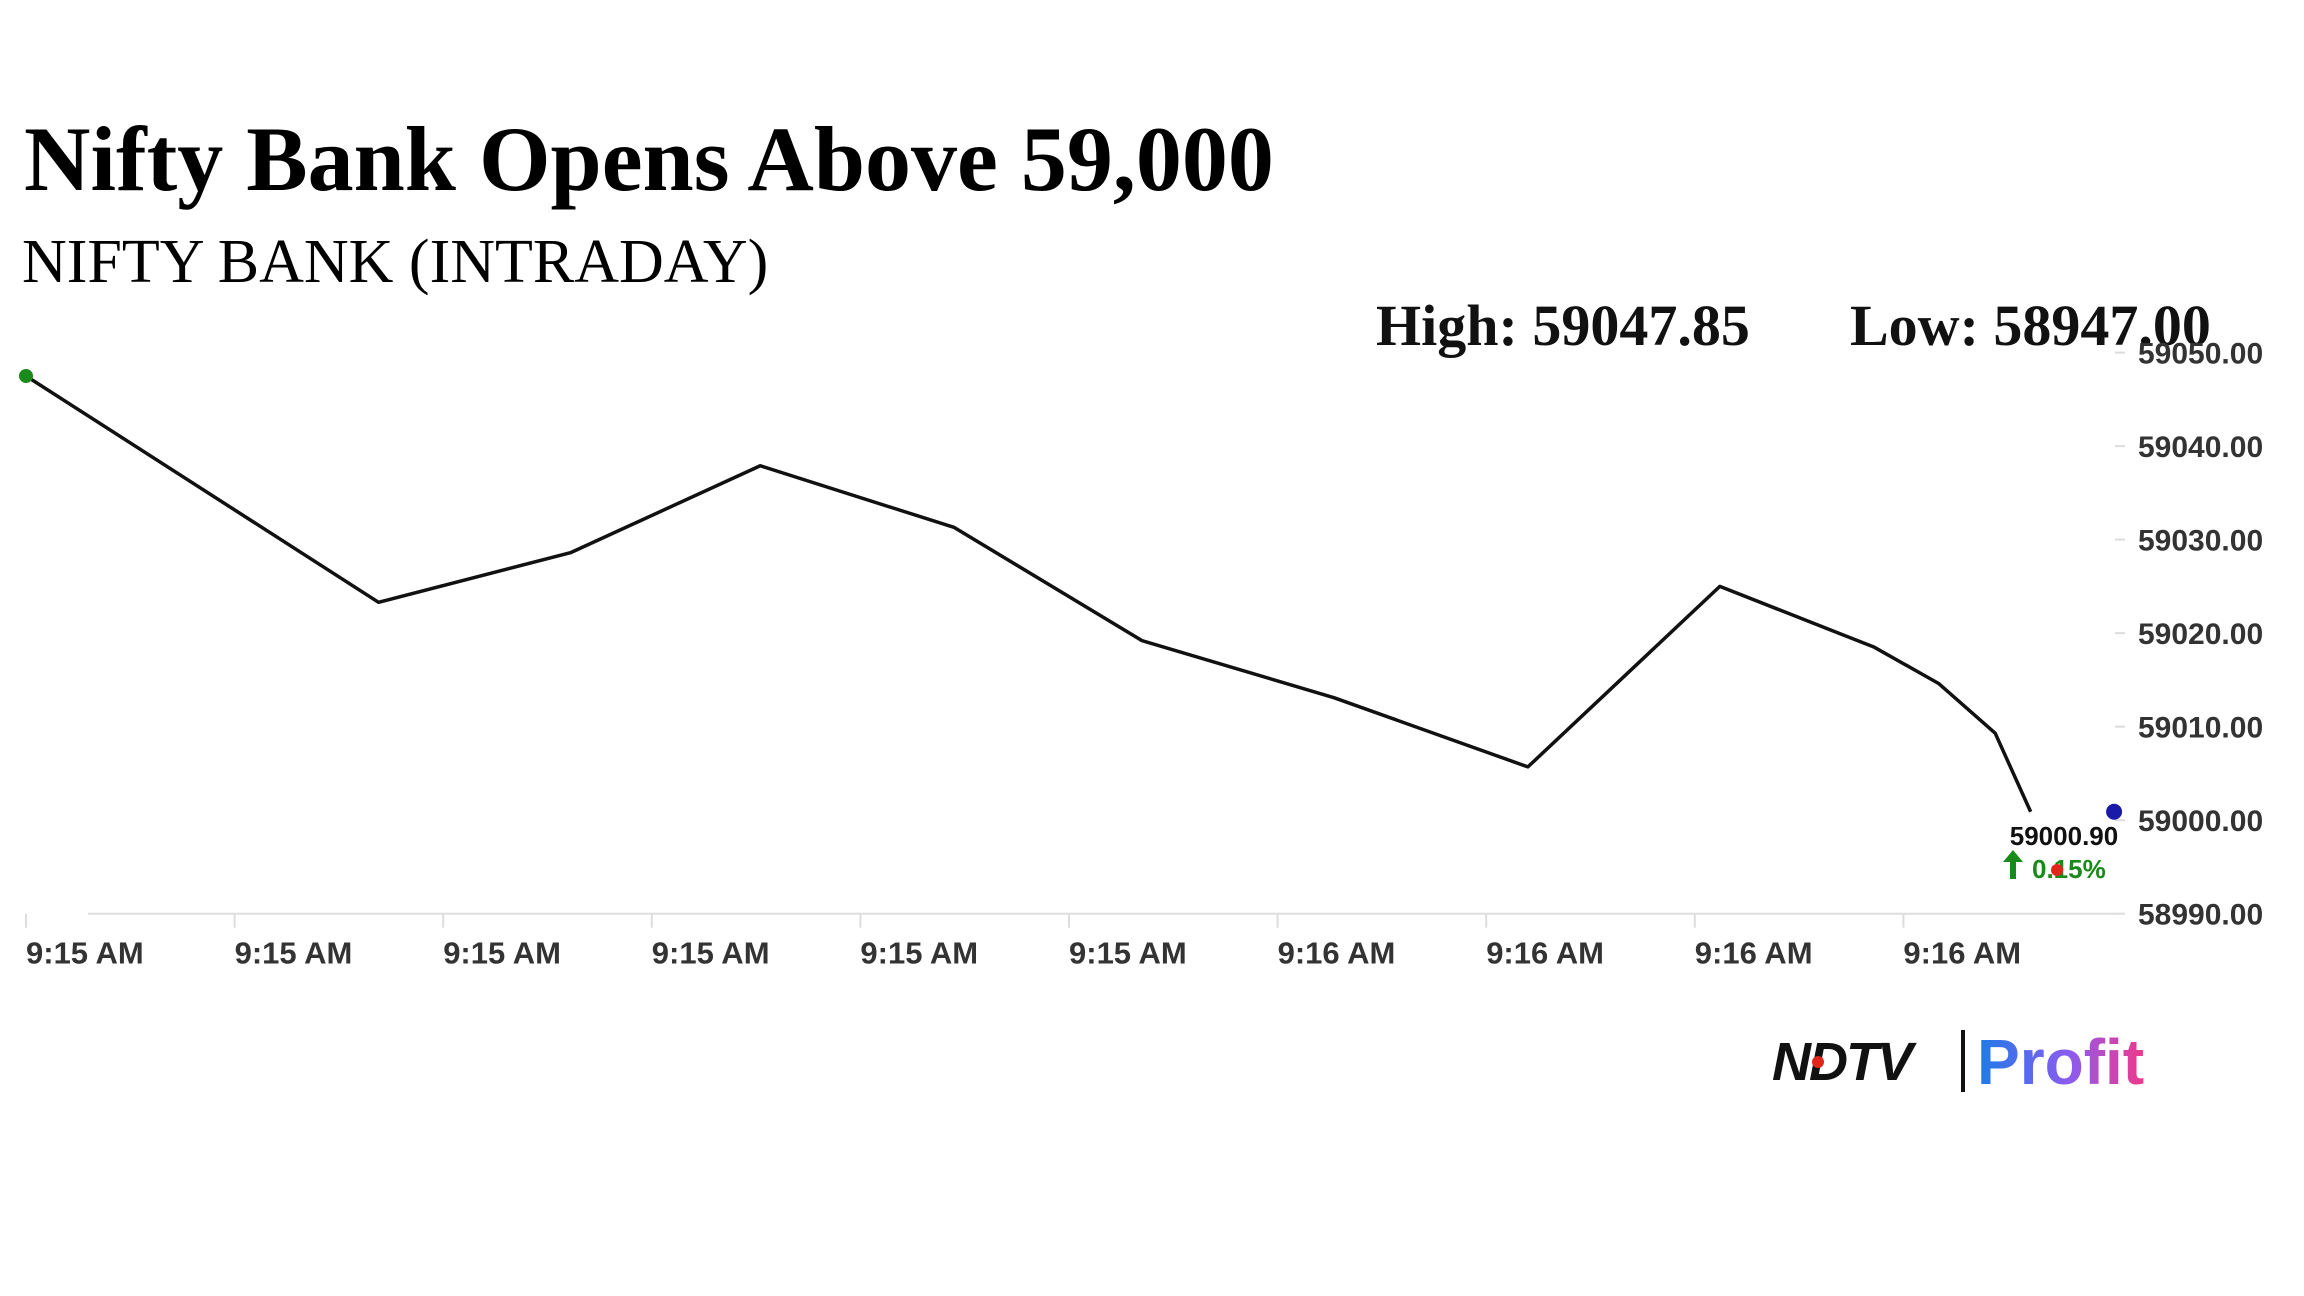 The height and width of the screenshot is (1296, 2304). What do you see at coordinates (1818, 1062) in the screenshot?
I see `logo-dot` at bounding box center [1818, 1062].